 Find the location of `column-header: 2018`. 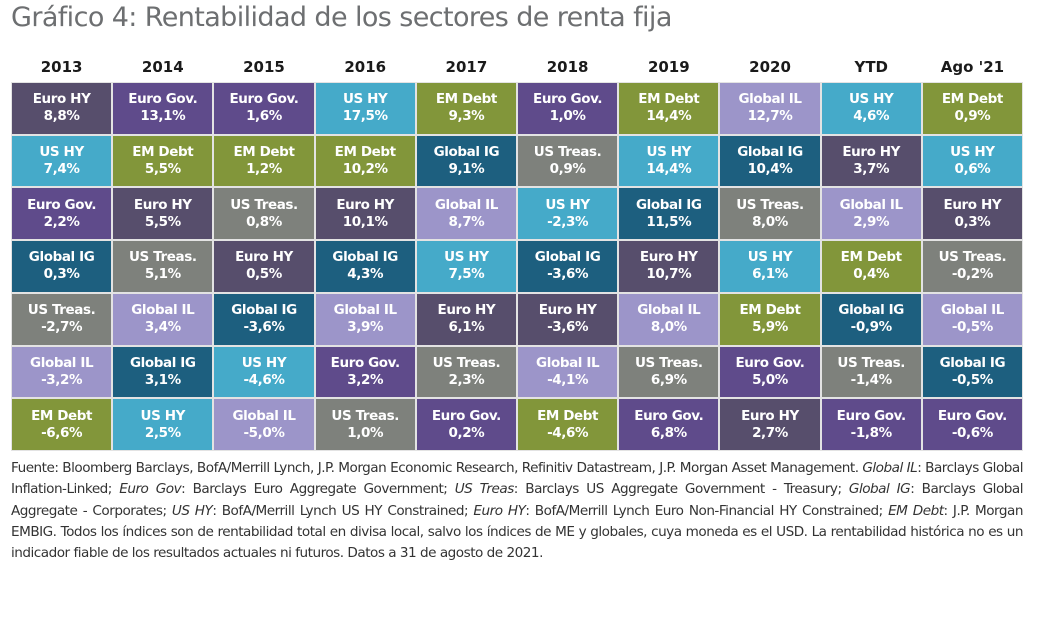

column-header: 2018 is located at coordinates (567, 67).